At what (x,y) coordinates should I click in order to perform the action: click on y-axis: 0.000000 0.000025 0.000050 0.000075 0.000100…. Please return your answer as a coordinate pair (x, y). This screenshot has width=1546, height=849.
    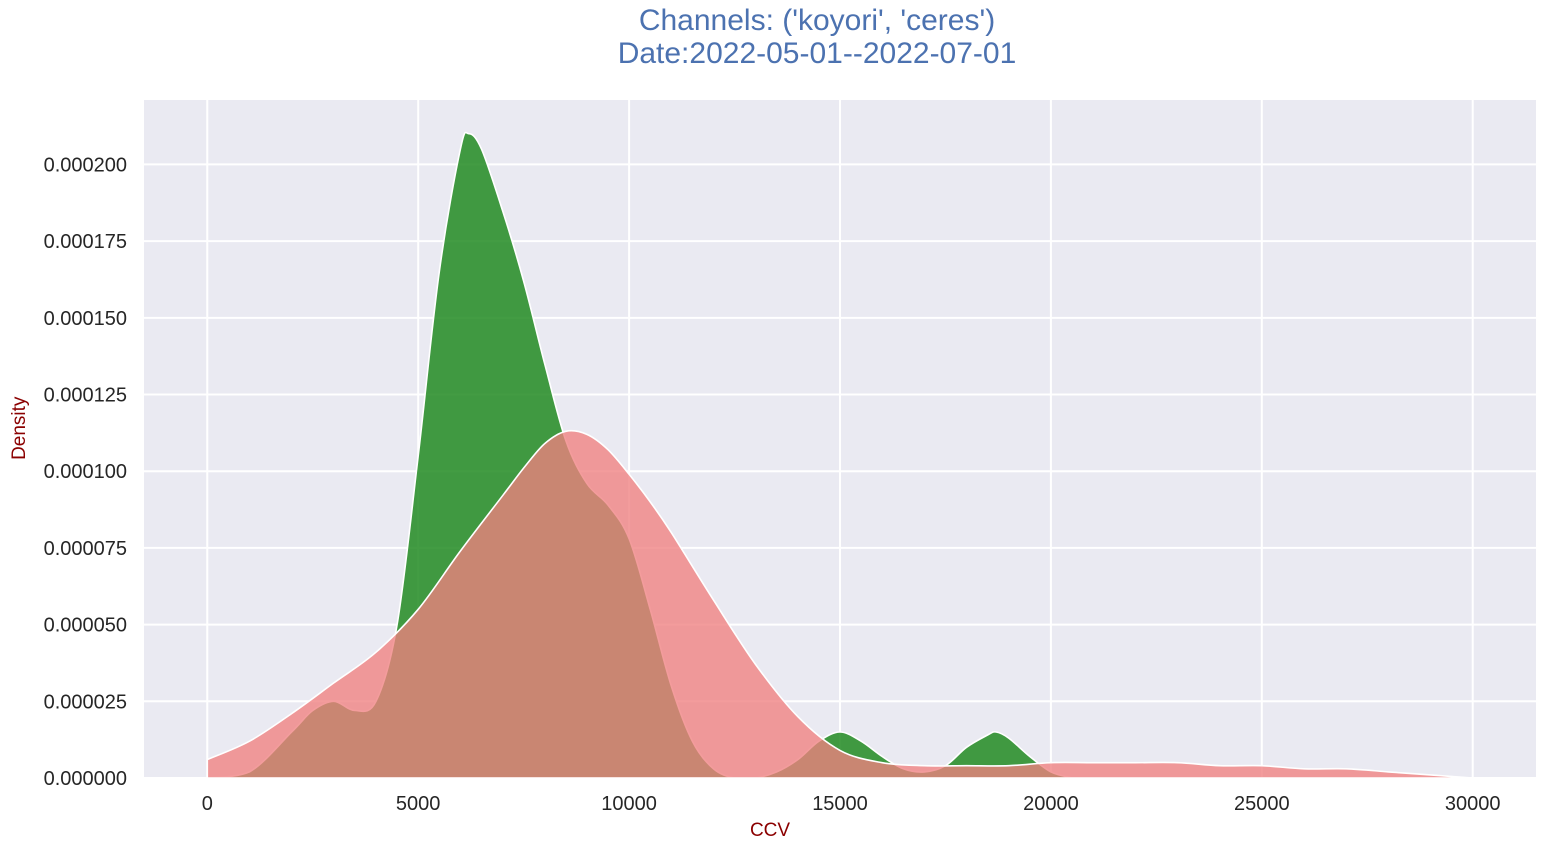
    Looking at the image, I should click on (85, 472).